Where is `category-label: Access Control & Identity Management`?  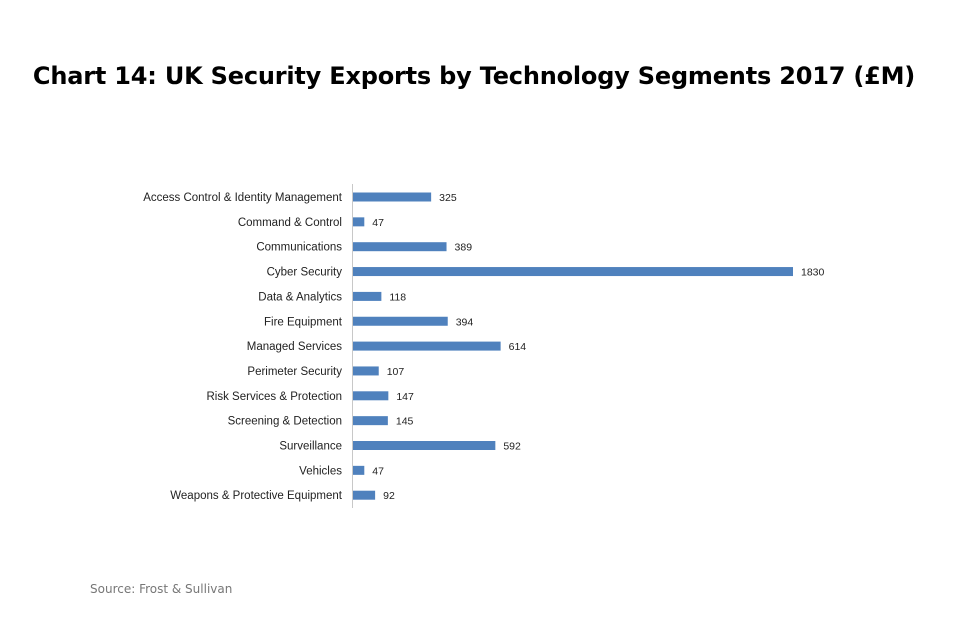 category-label: Access Control & Identity Management is located at coordinates (243, 198).